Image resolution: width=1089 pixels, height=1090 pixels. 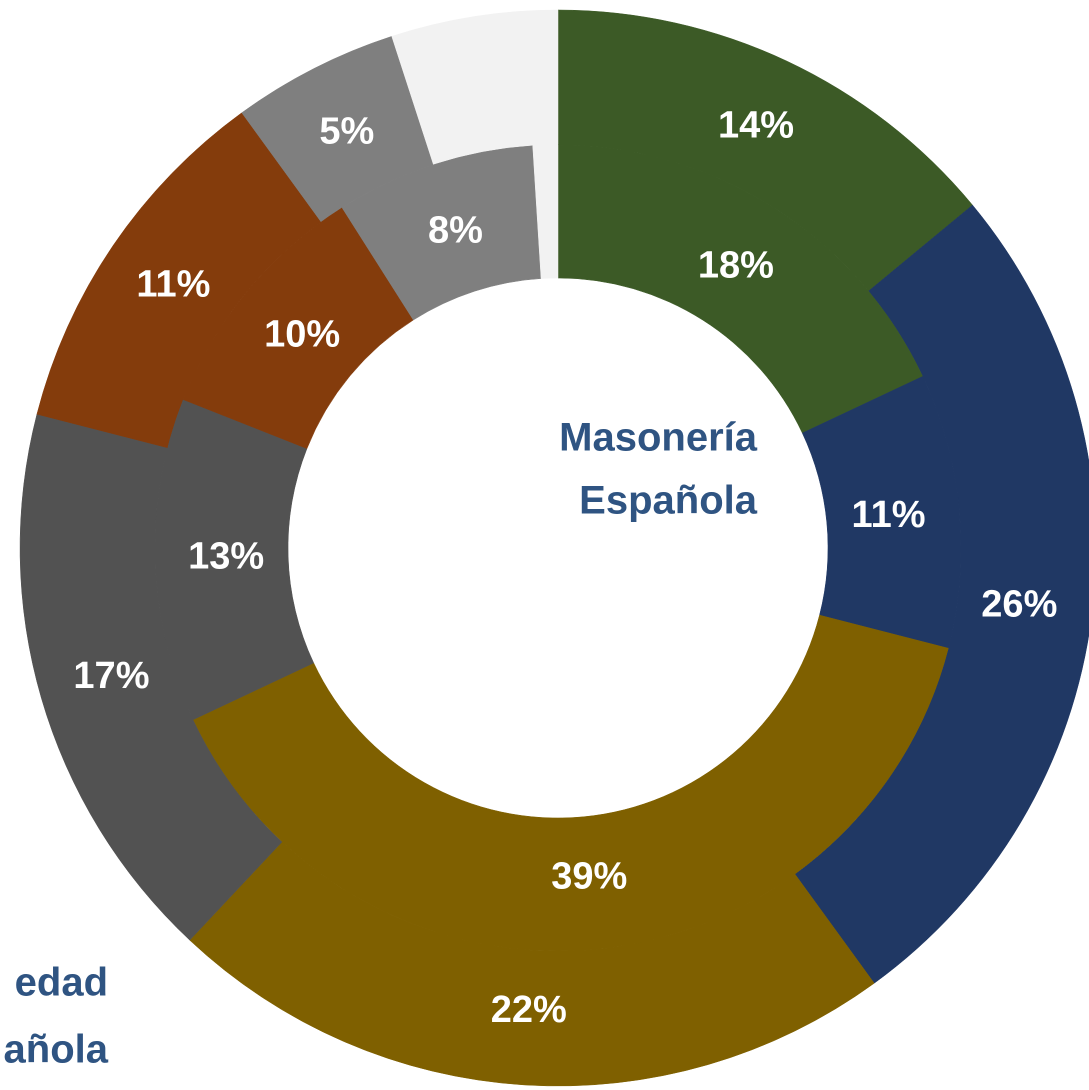 What do you see at coordinates (736, 266) in the screenshot?
I see `value-label: 18%` at bounding box center [736, 266].